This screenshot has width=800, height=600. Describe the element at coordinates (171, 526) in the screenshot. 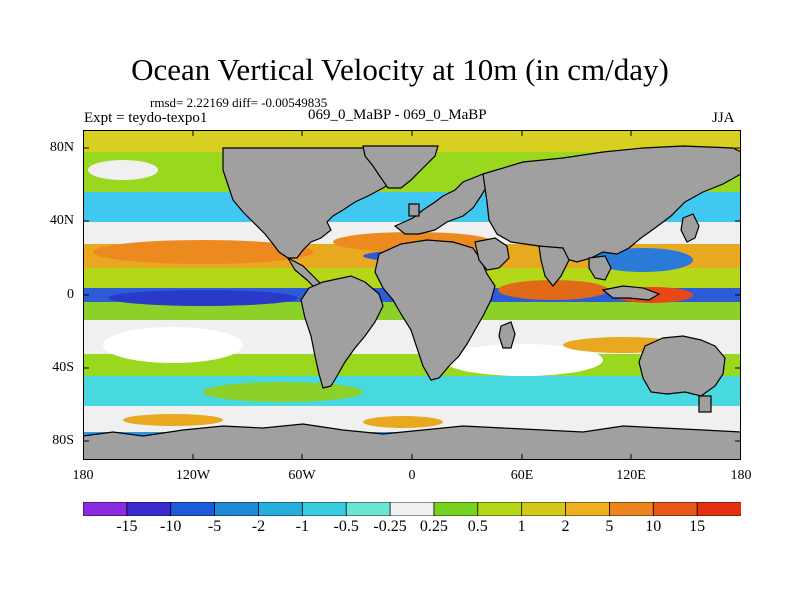

I see `colorbar-label: -10` at that location.